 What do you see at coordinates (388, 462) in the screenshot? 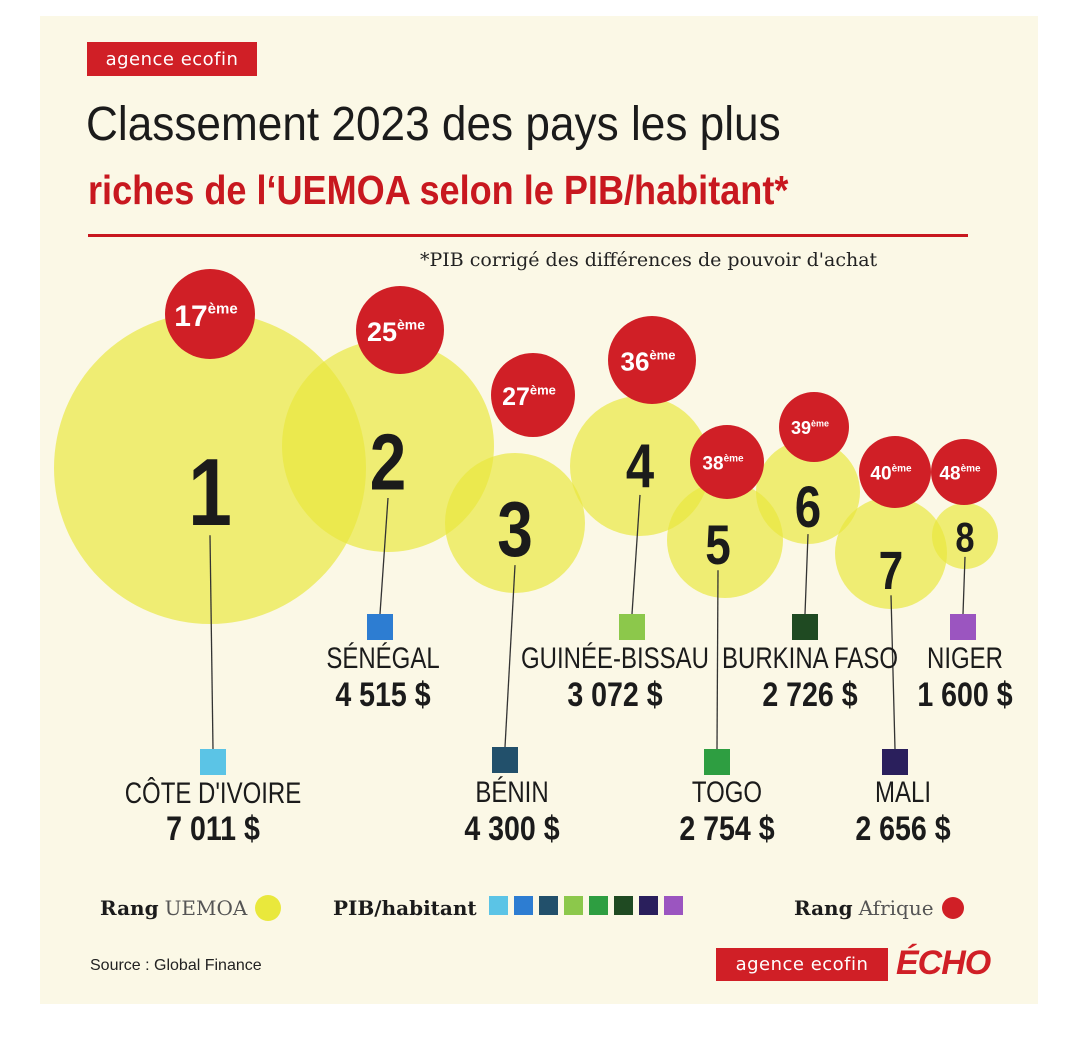
I see `uemoa-rank-number: 2` at bounding box center [388, 462].